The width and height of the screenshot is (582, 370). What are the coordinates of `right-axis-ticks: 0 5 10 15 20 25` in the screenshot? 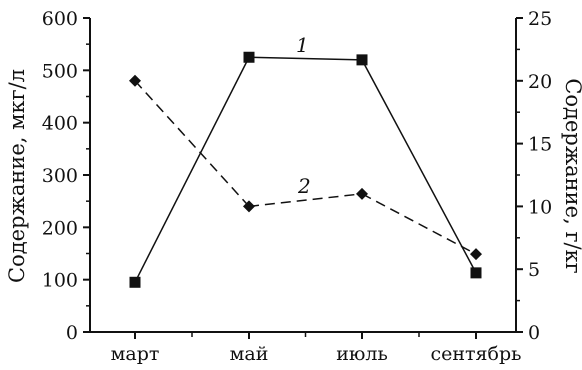 It's located at (534, 176).